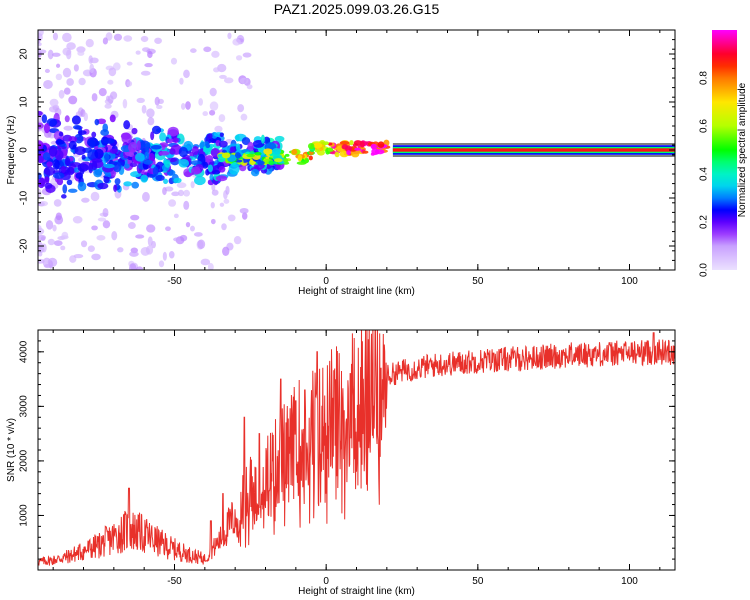  I want to click on chart-title: PAZ1.2025.099.03.26.G15, so click(356, 9).